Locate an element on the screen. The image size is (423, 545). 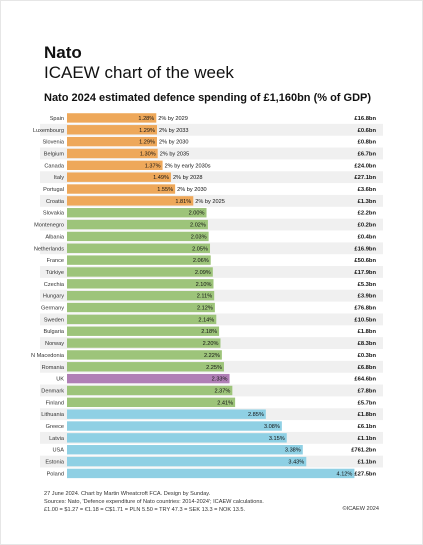
spending-label: £1.3bn is located at coordinates (367, 202).